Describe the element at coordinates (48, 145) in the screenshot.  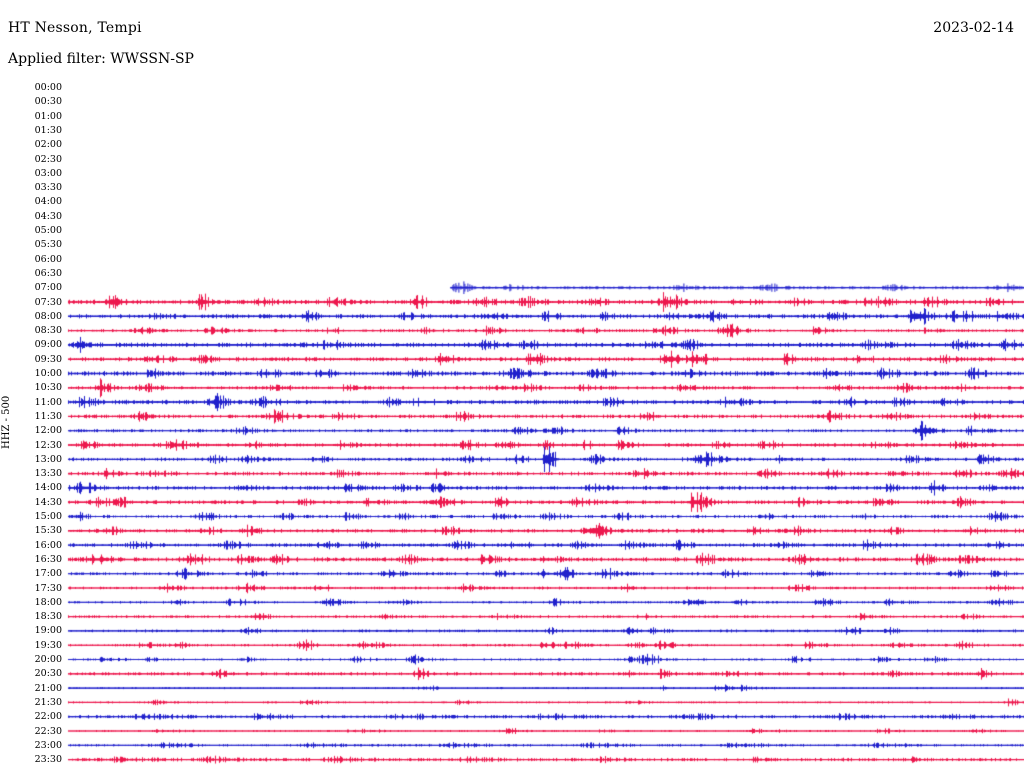
I see `time-label: 02:00` at that location.